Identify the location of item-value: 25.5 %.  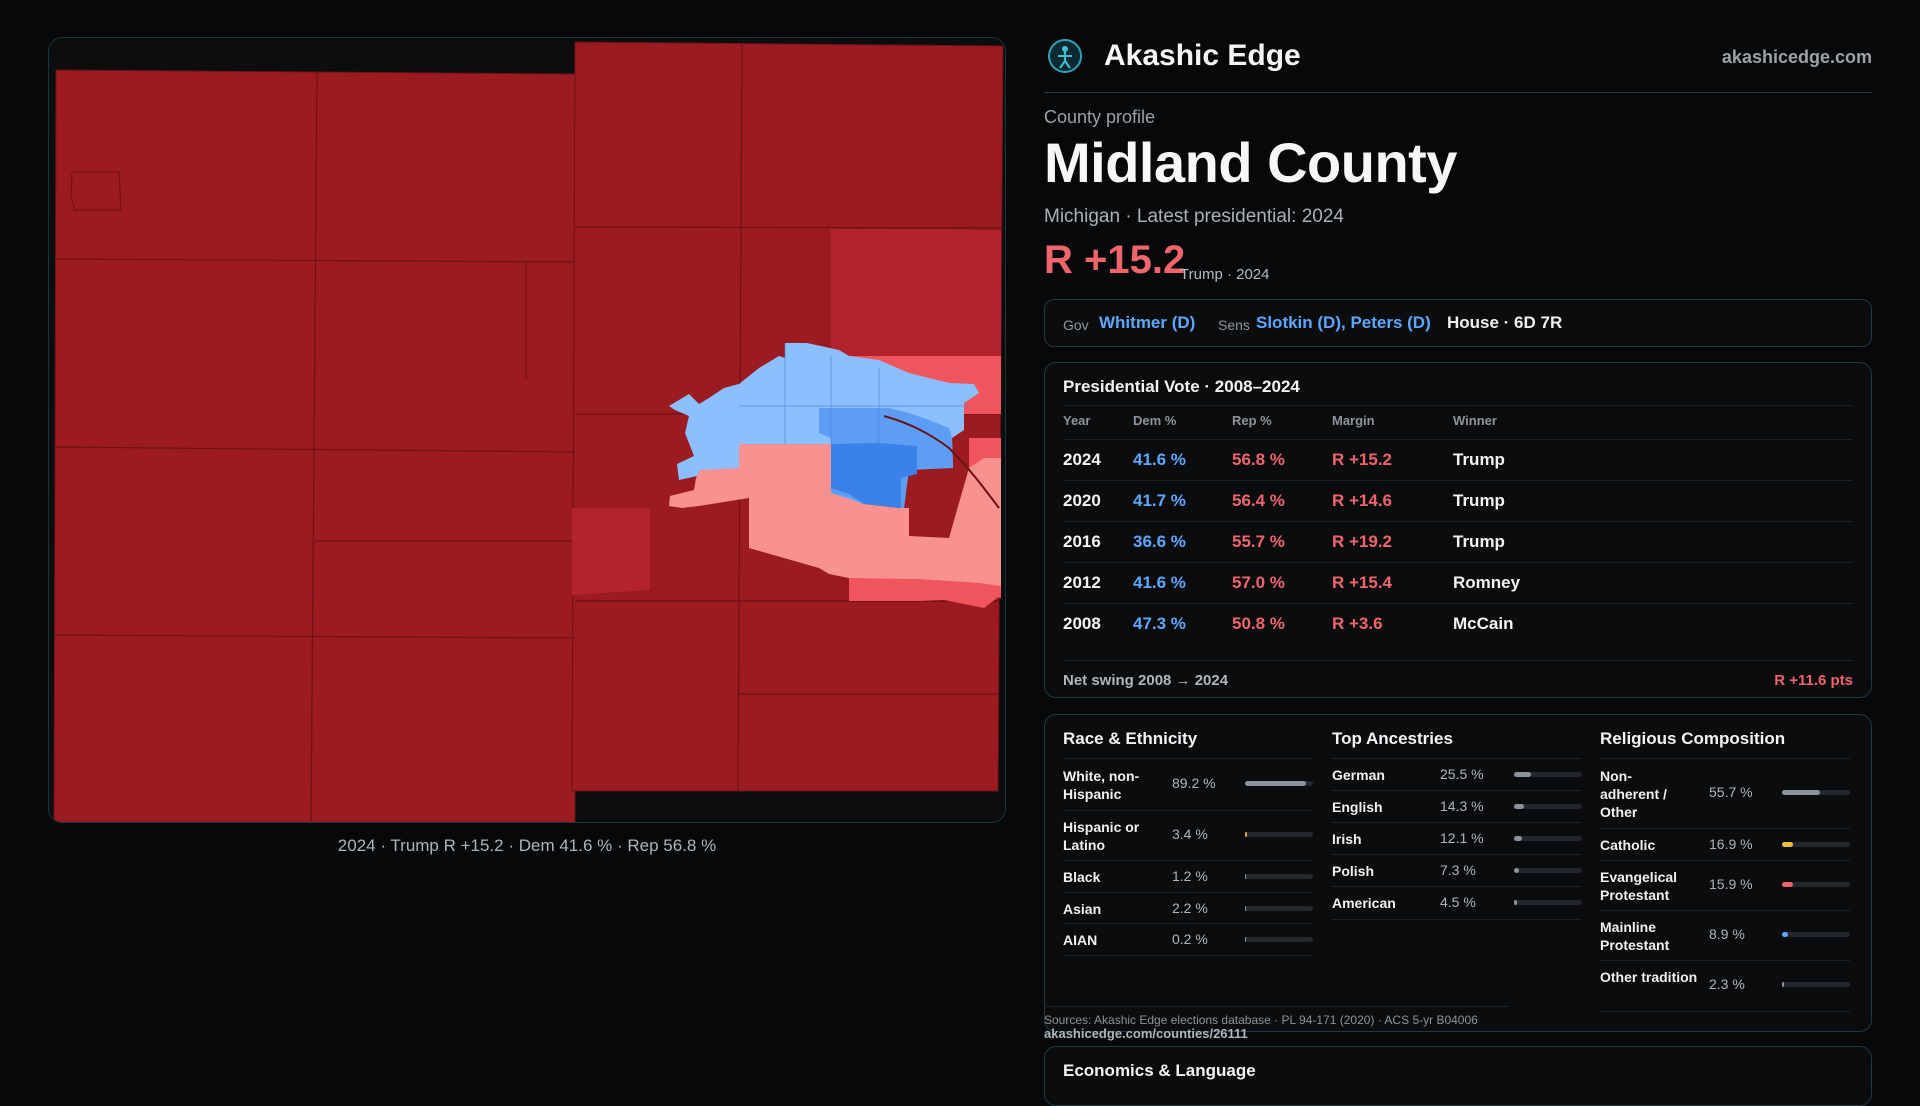
(1462, 774).